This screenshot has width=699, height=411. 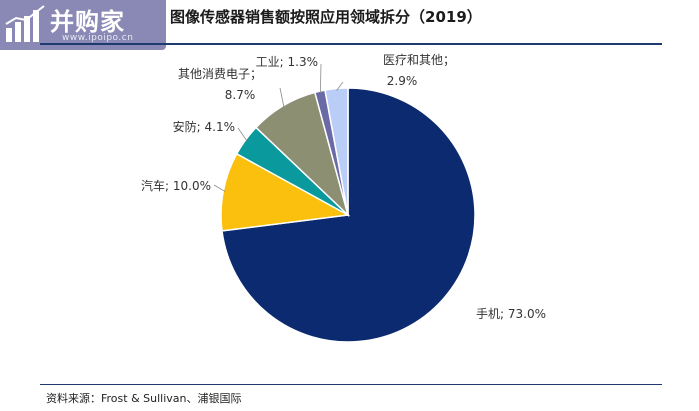 What do you see at coordinates (240, 95) in the screenshot?
I see `slice-label: 8.7%` at bounding box center [240, 95].